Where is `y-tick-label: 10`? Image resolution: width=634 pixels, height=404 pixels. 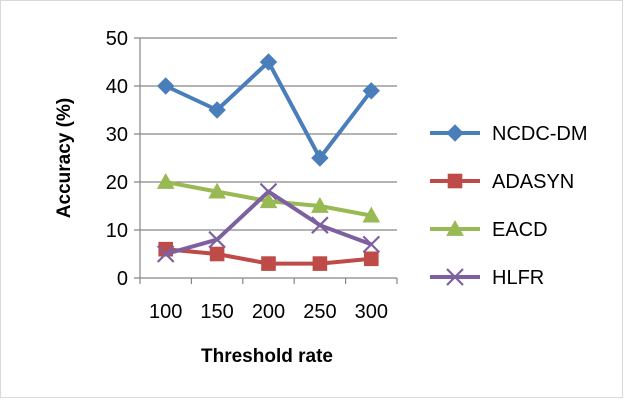
y-tick-label: 10 is located at coordinates (117, 231).